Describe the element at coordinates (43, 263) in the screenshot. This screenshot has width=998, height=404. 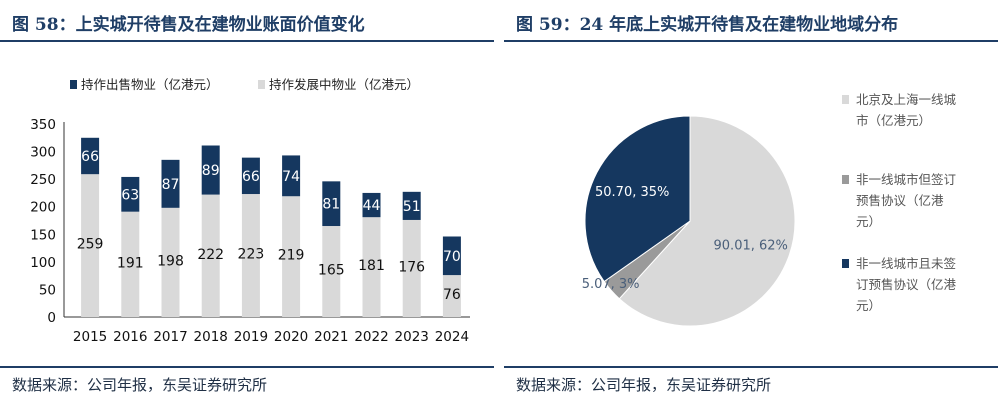
I see `y-tick-label: 100` at that location.